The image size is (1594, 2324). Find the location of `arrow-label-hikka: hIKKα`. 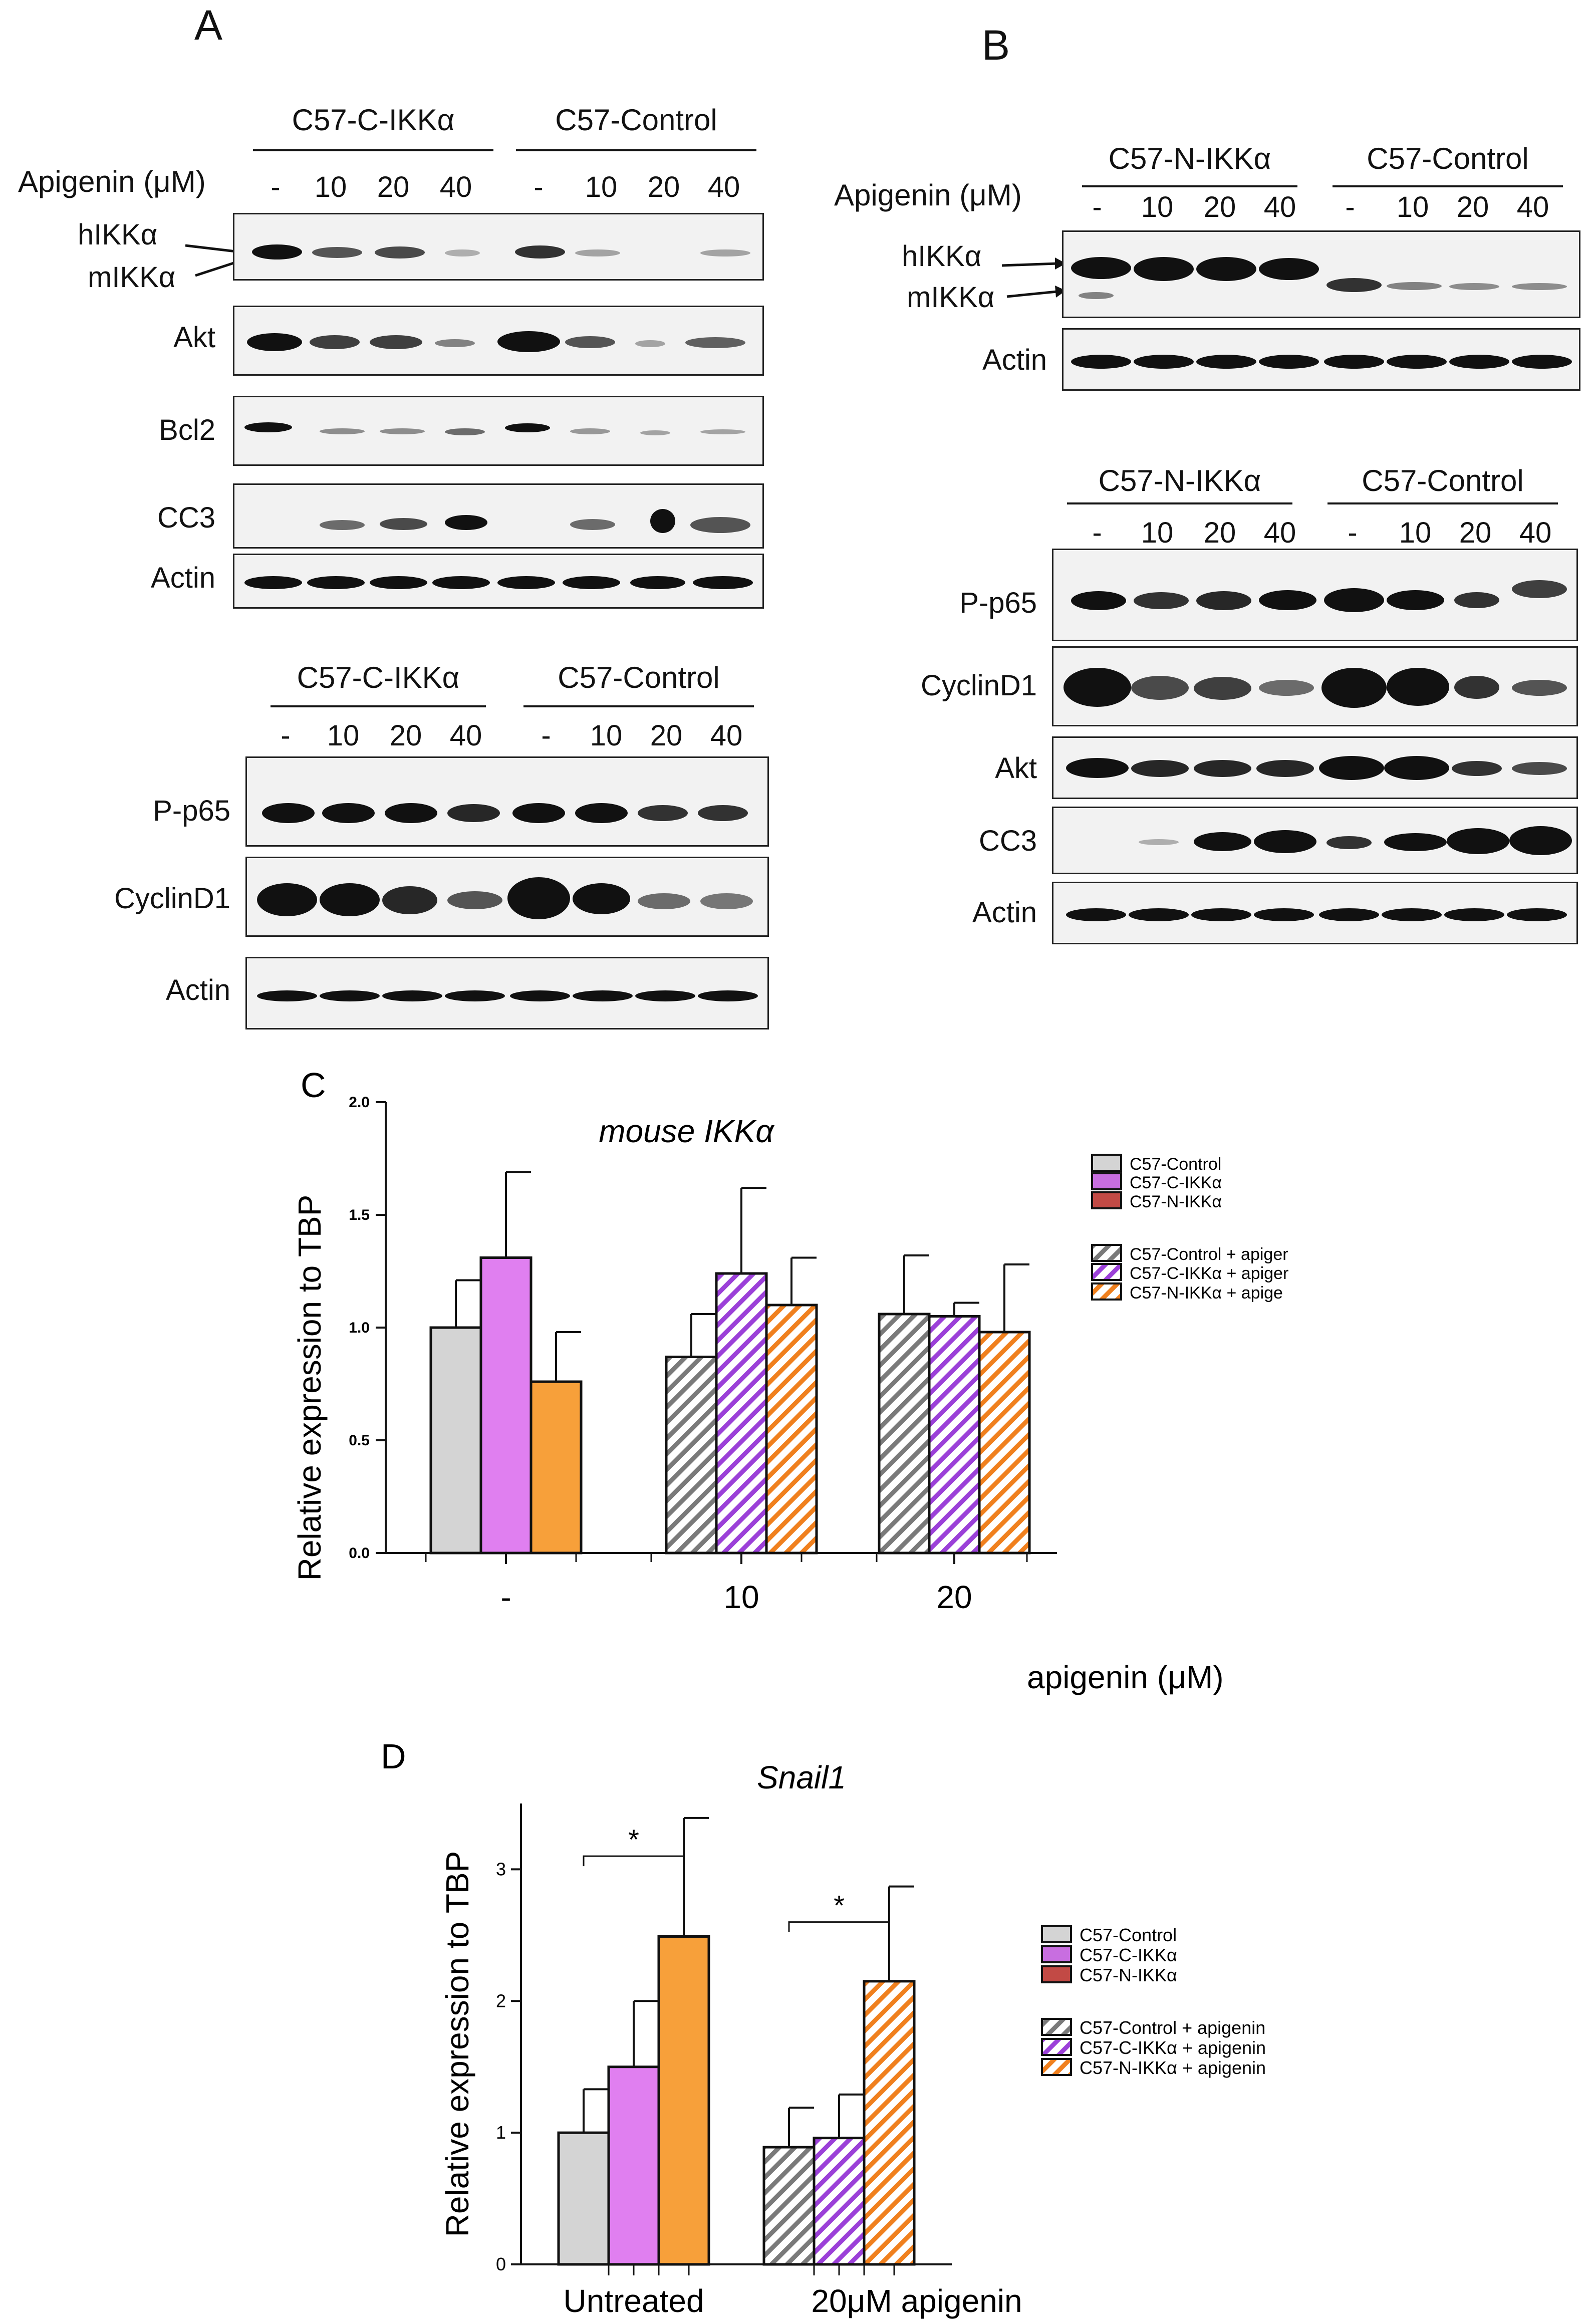

arrow-label-hikka: hIKKα is located at coordinates (118, 234).